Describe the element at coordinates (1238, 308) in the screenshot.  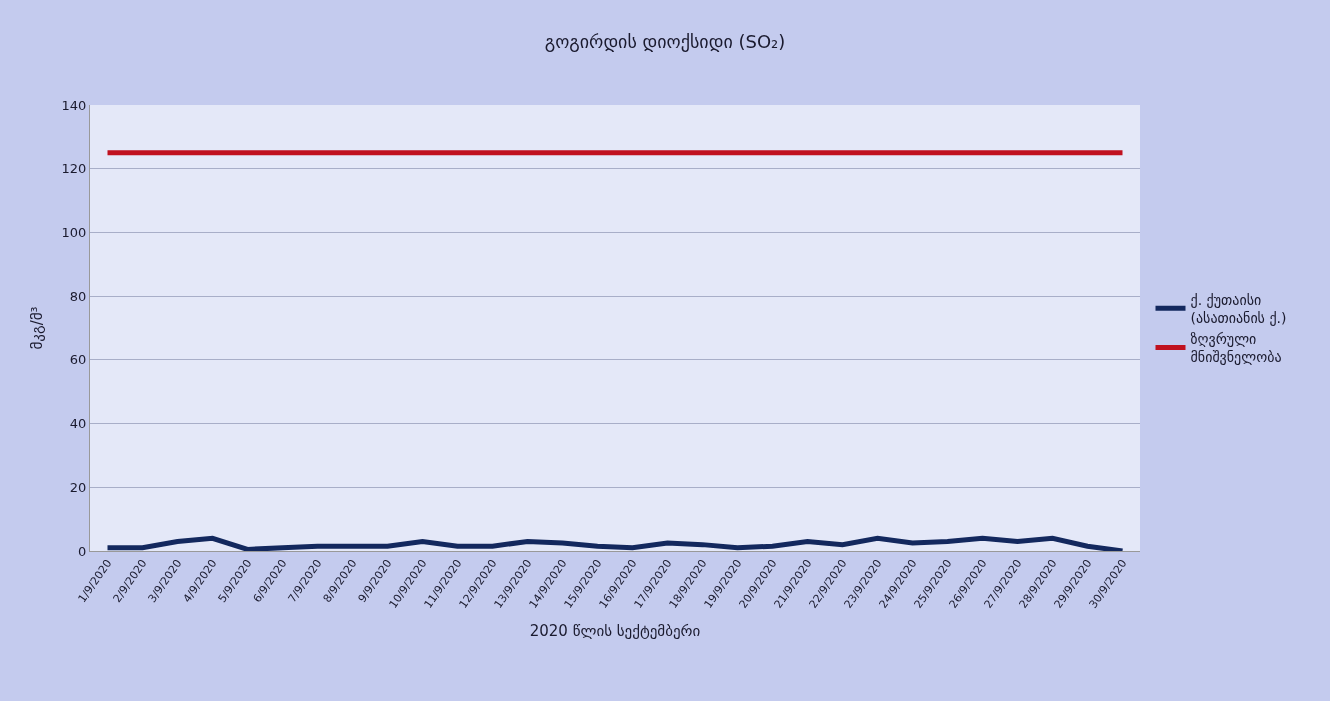
I see `legend-label: ქ. ქუთაისი (ასათიანის ქ.)` at that location.